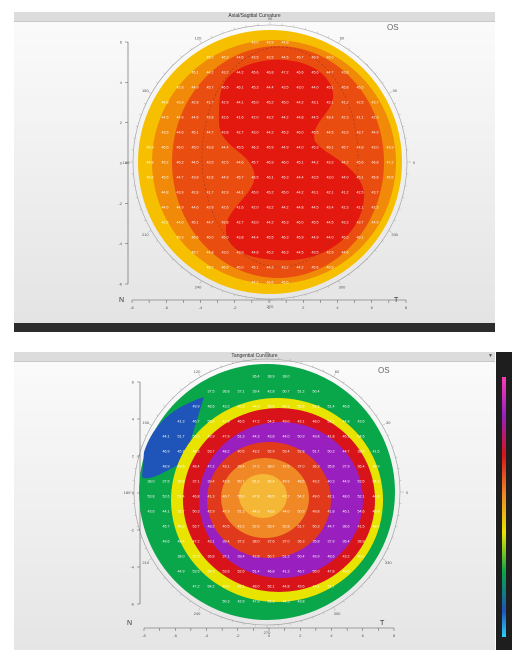  What do you see at coordinates (196, 527) in the screenshot?
I see `curvature-value: 53.7` at bounding box center [196, 527].